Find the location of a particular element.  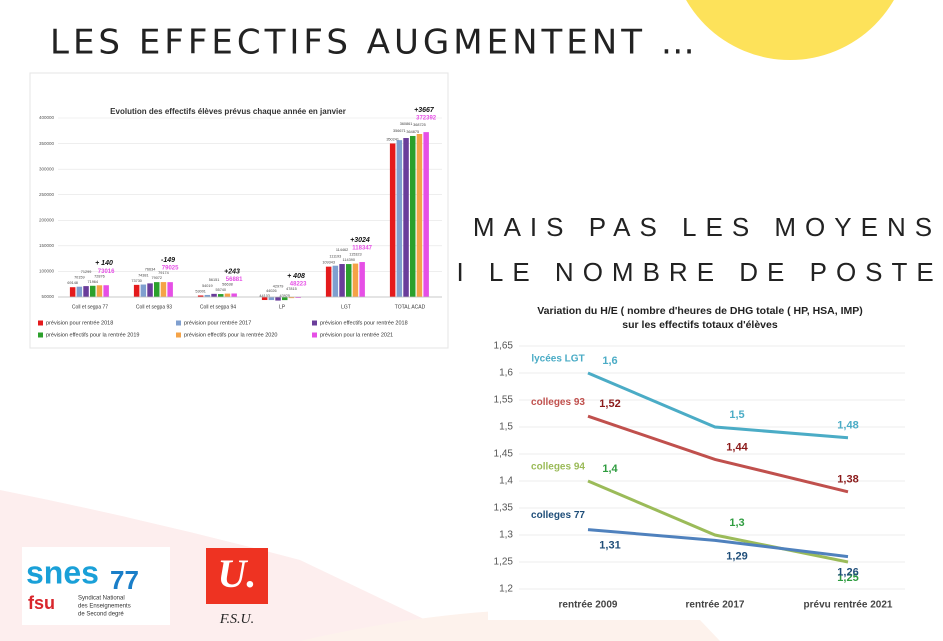

y-tick-label: 200000 is located at coordinates (47, 219).